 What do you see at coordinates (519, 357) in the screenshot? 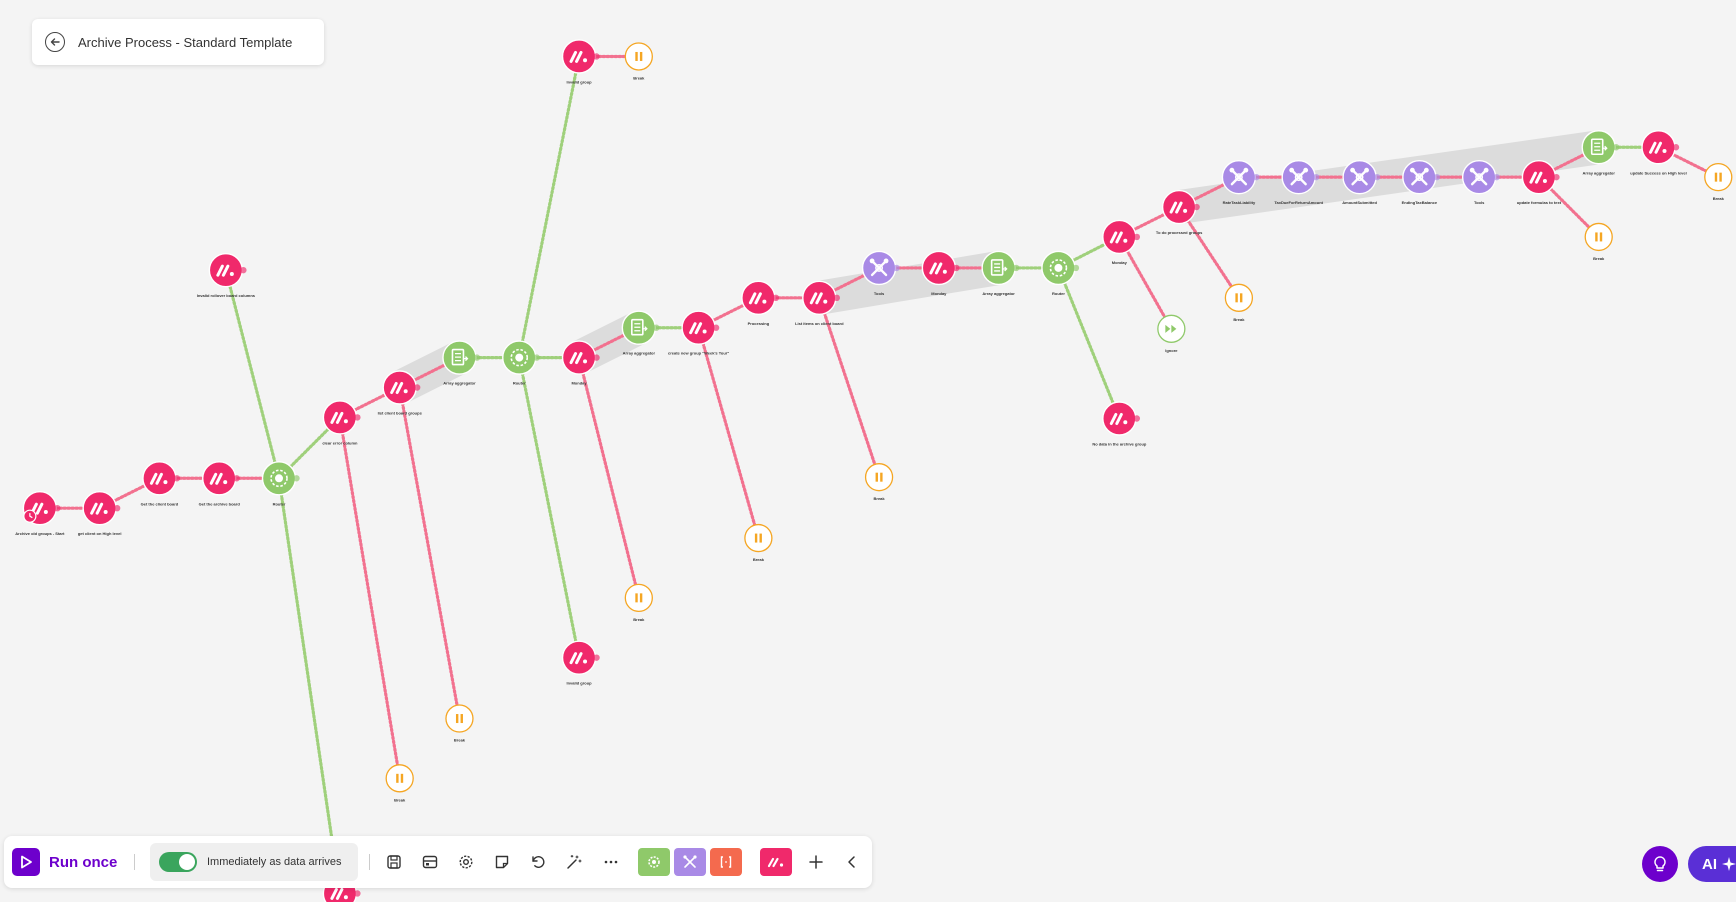
I see `router-icon` at bounding box center [519, 357].